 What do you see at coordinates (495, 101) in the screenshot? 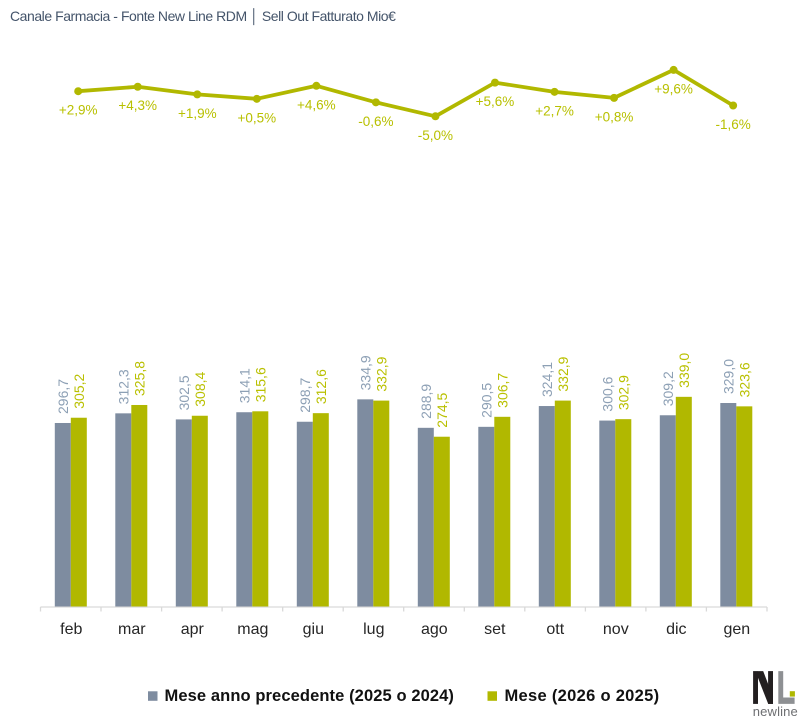
I see `svg-text: +5,6%` at bounding box center [495, 101].